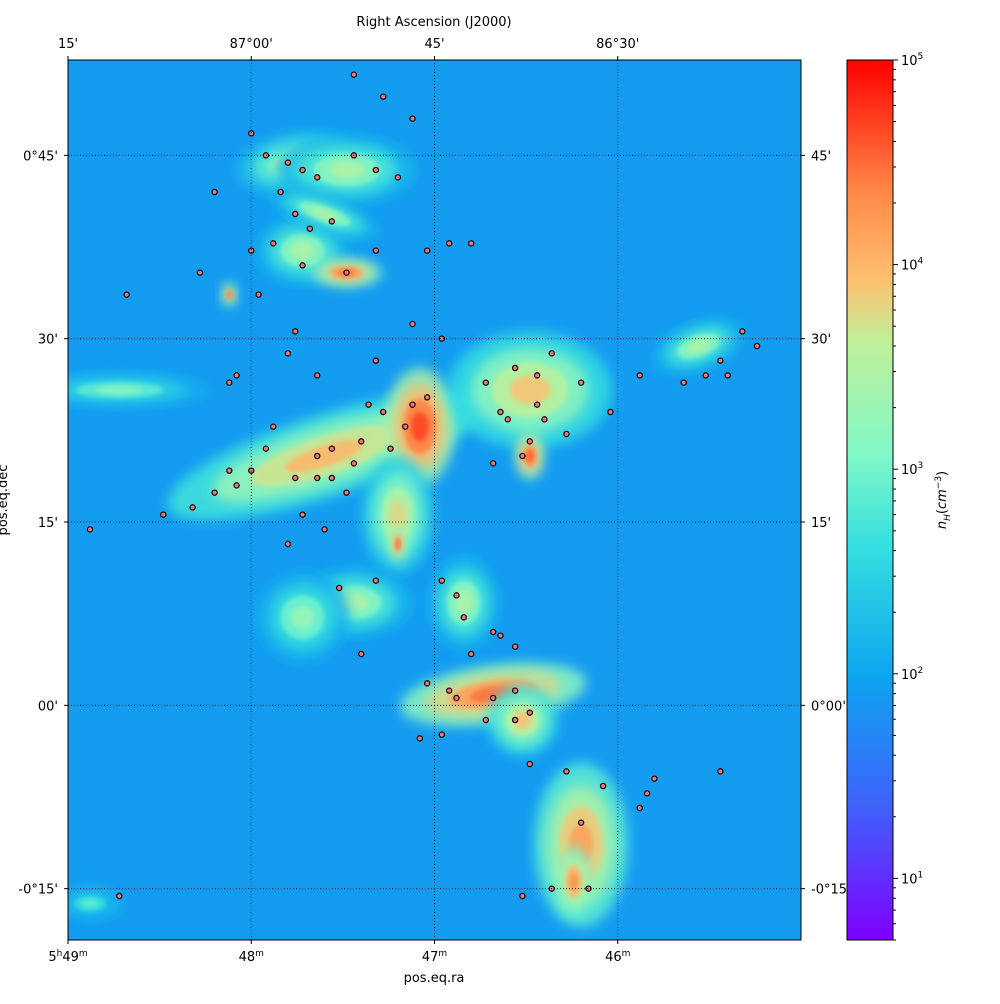  What do you see at coordinates (943, 500) in the screenshot?
I see `colorbar-label: nH(cm−3)` at bounding box center [943, 500].